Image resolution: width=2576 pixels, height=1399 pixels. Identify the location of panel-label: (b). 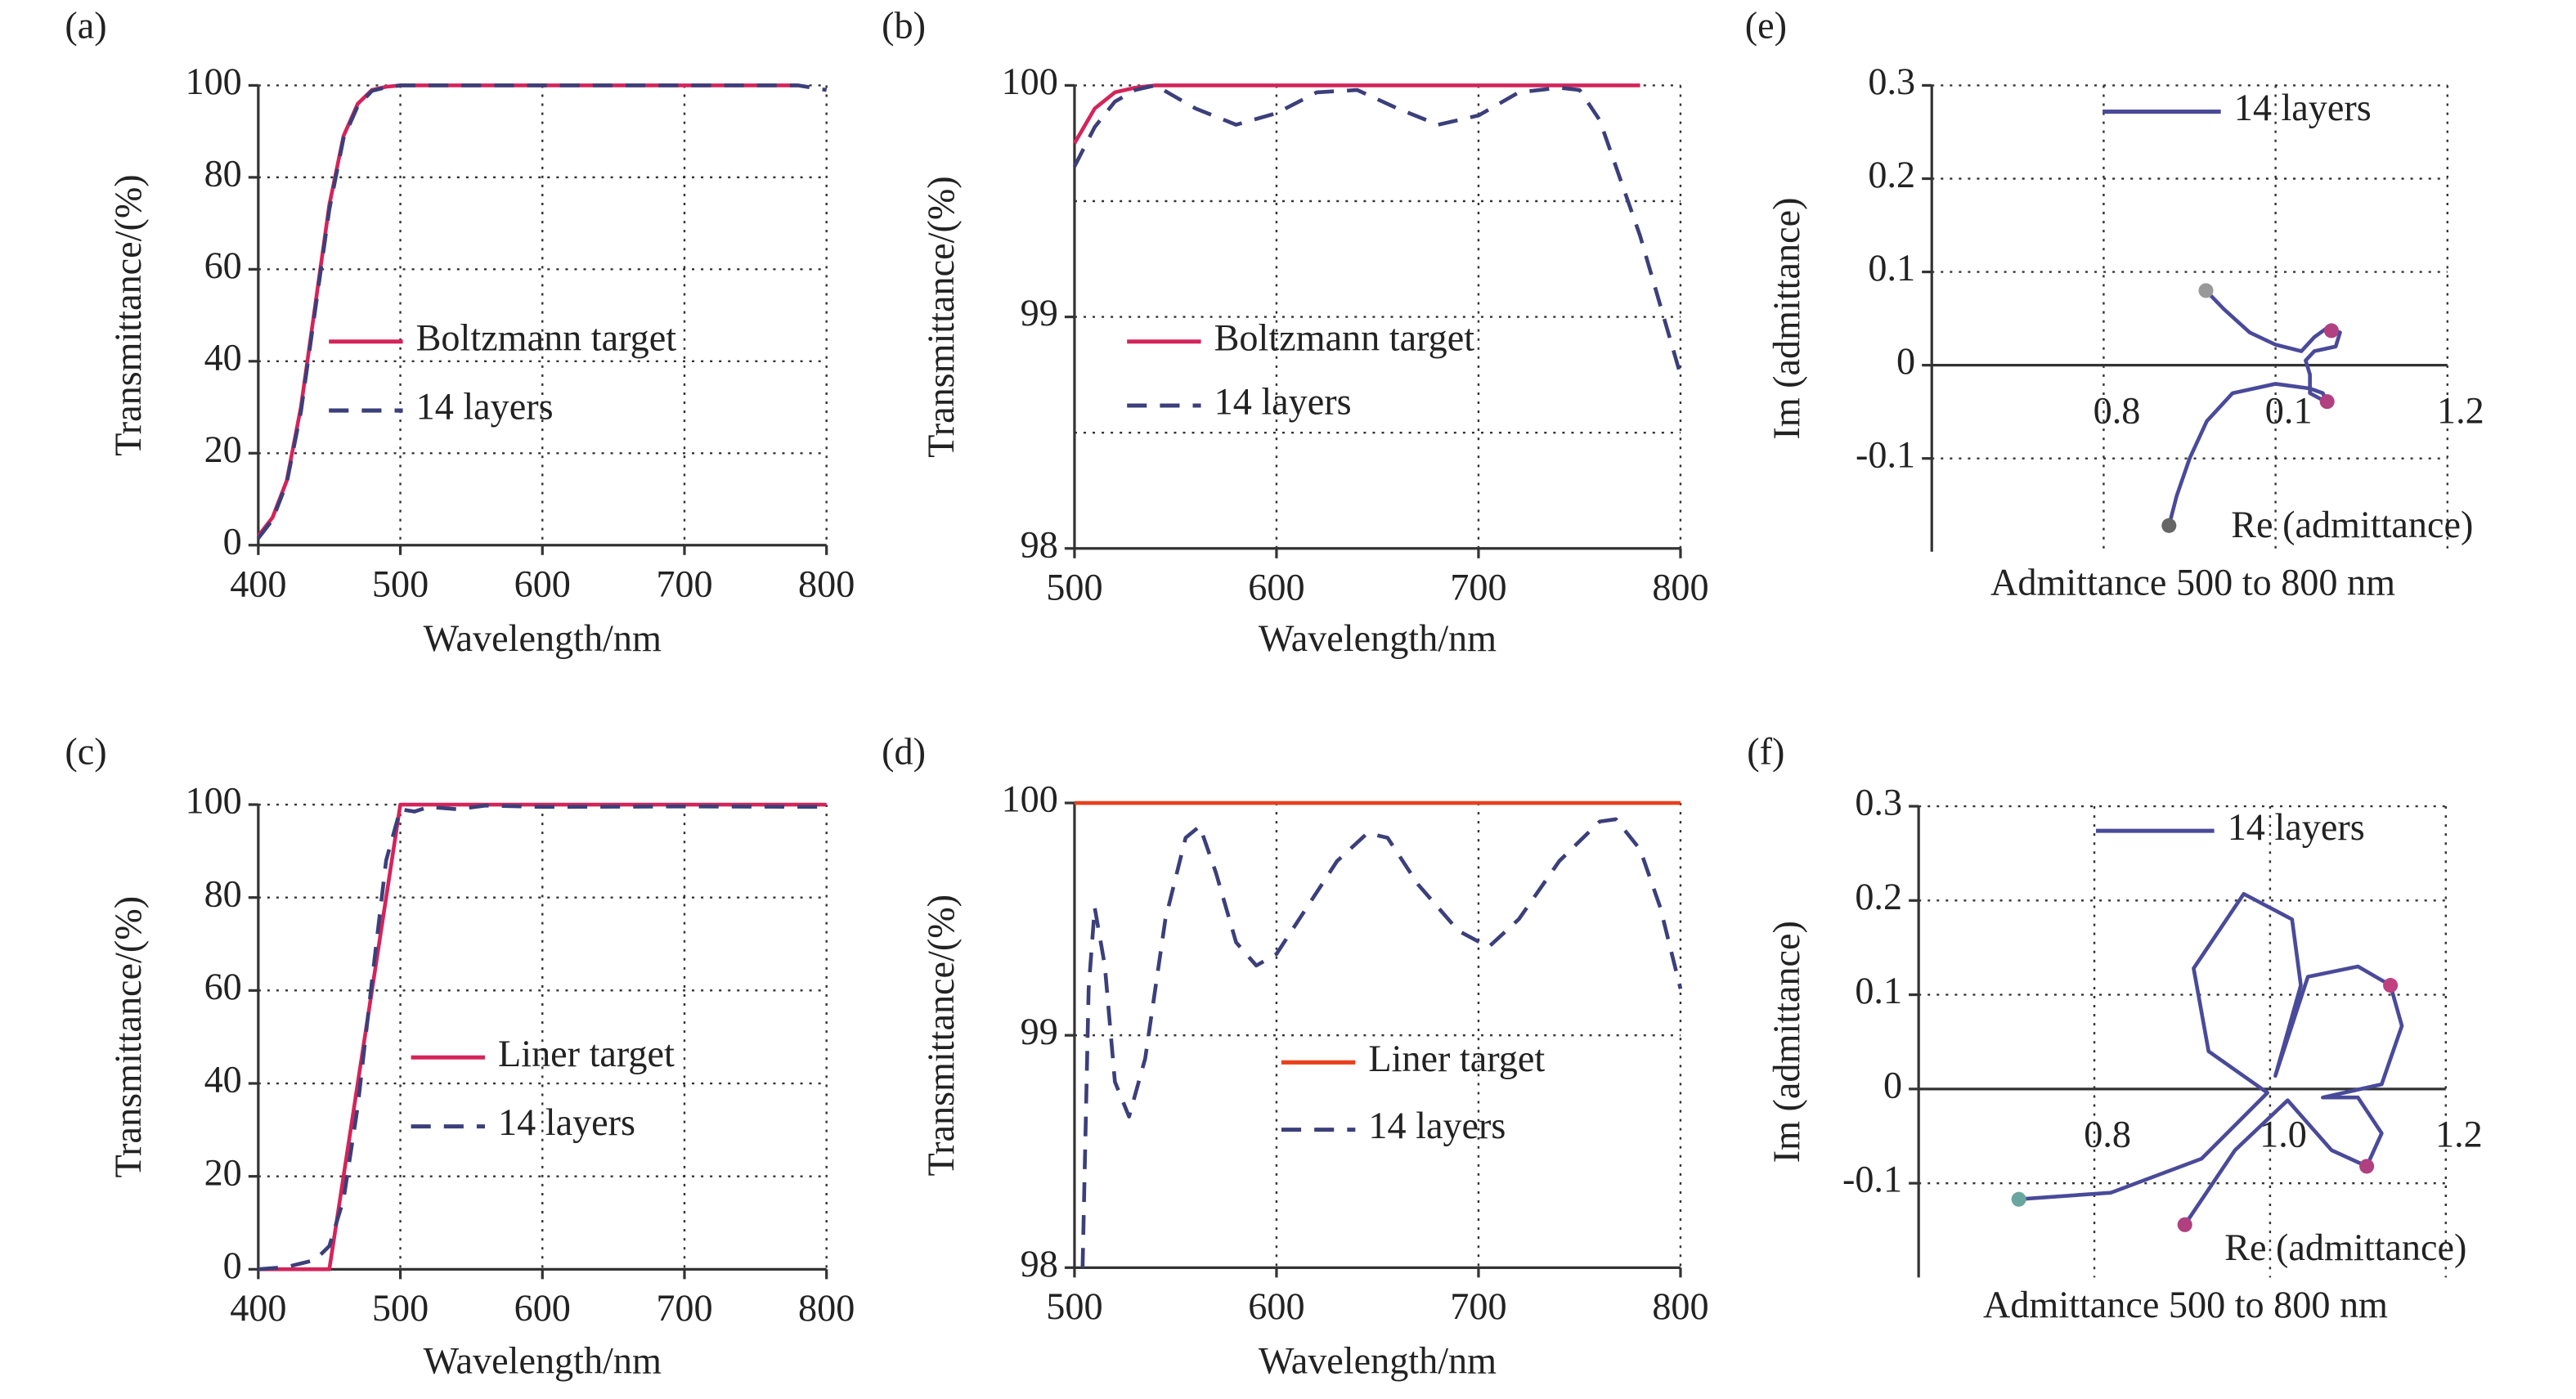
(904, 26).